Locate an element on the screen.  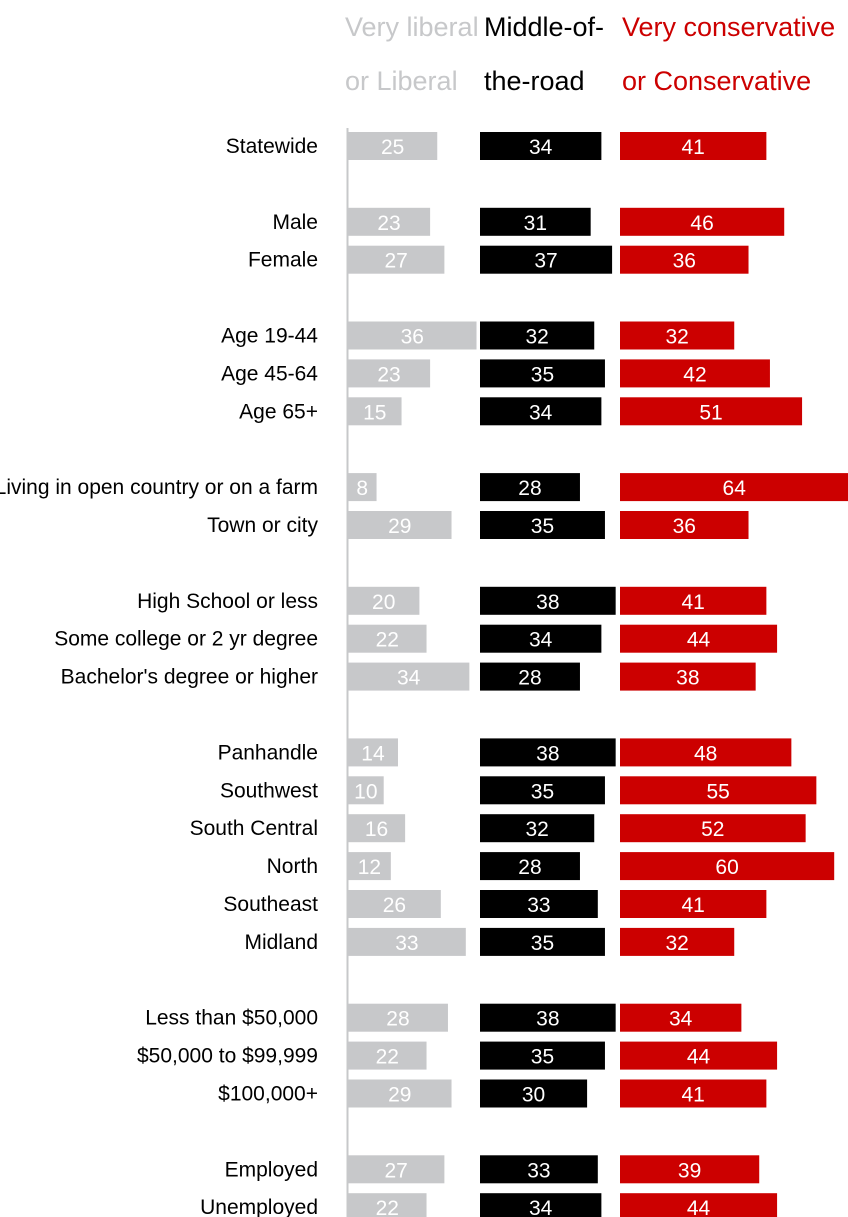
value-label-conservative: 64 is located at coordinates (735, 488).